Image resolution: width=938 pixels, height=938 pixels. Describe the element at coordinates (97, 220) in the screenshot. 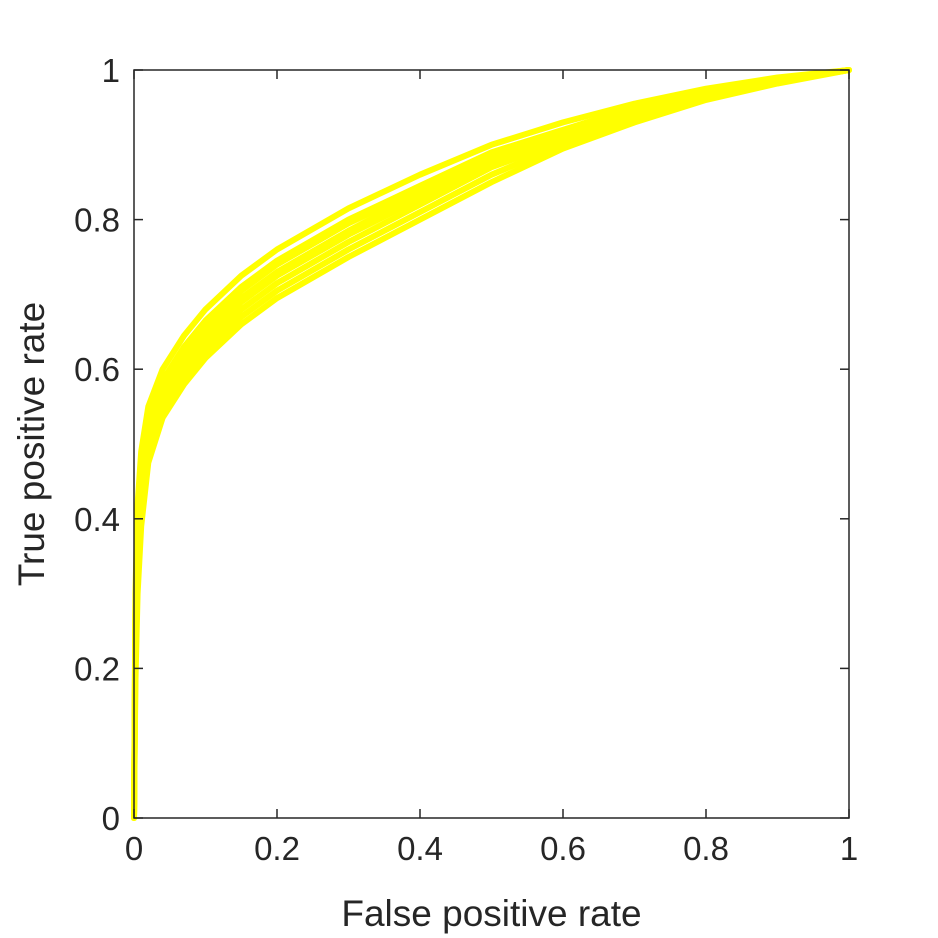

I see `y-tick-label: 0.8` at that location.